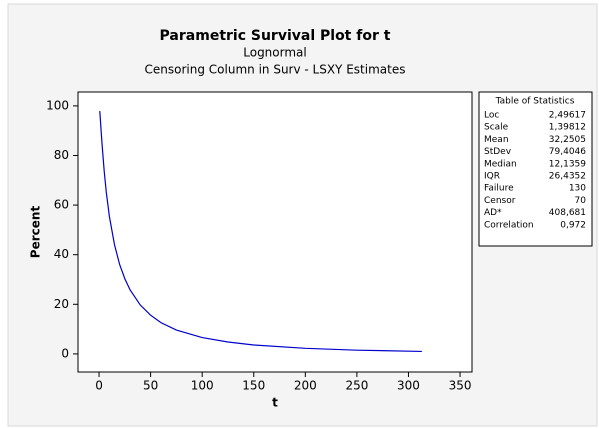 This screenshot has width=599, height=428. I want to click on stats-value: 1,39812, so click(567, 128).